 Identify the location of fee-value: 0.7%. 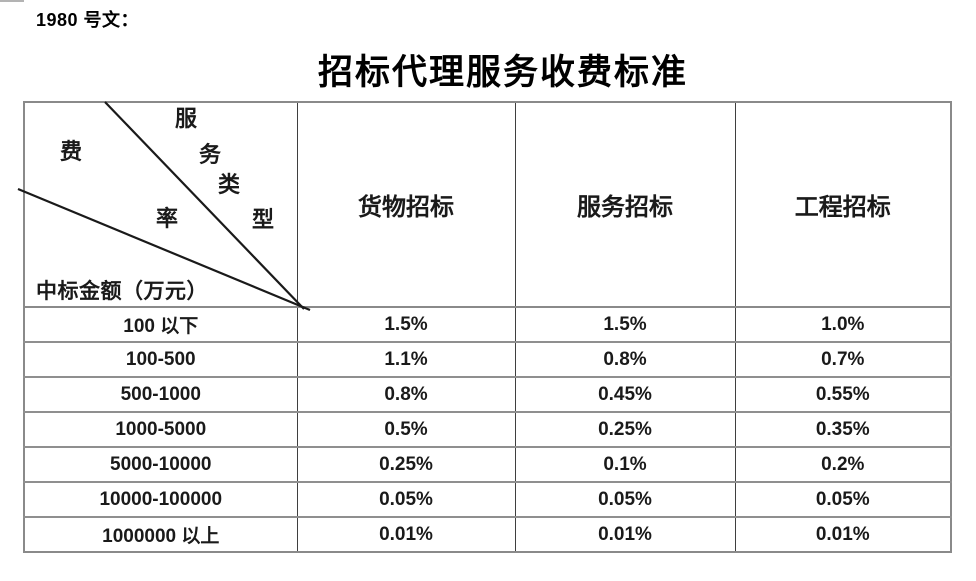
(843, 359).